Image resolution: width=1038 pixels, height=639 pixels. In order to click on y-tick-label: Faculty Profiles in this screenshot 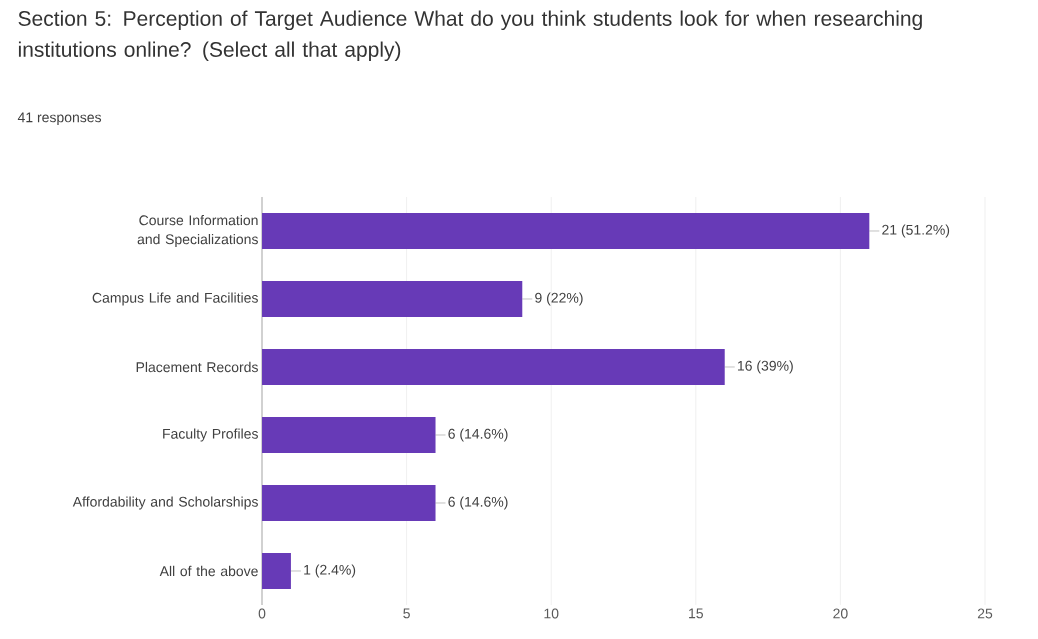, I will do `click(210, 435)`.